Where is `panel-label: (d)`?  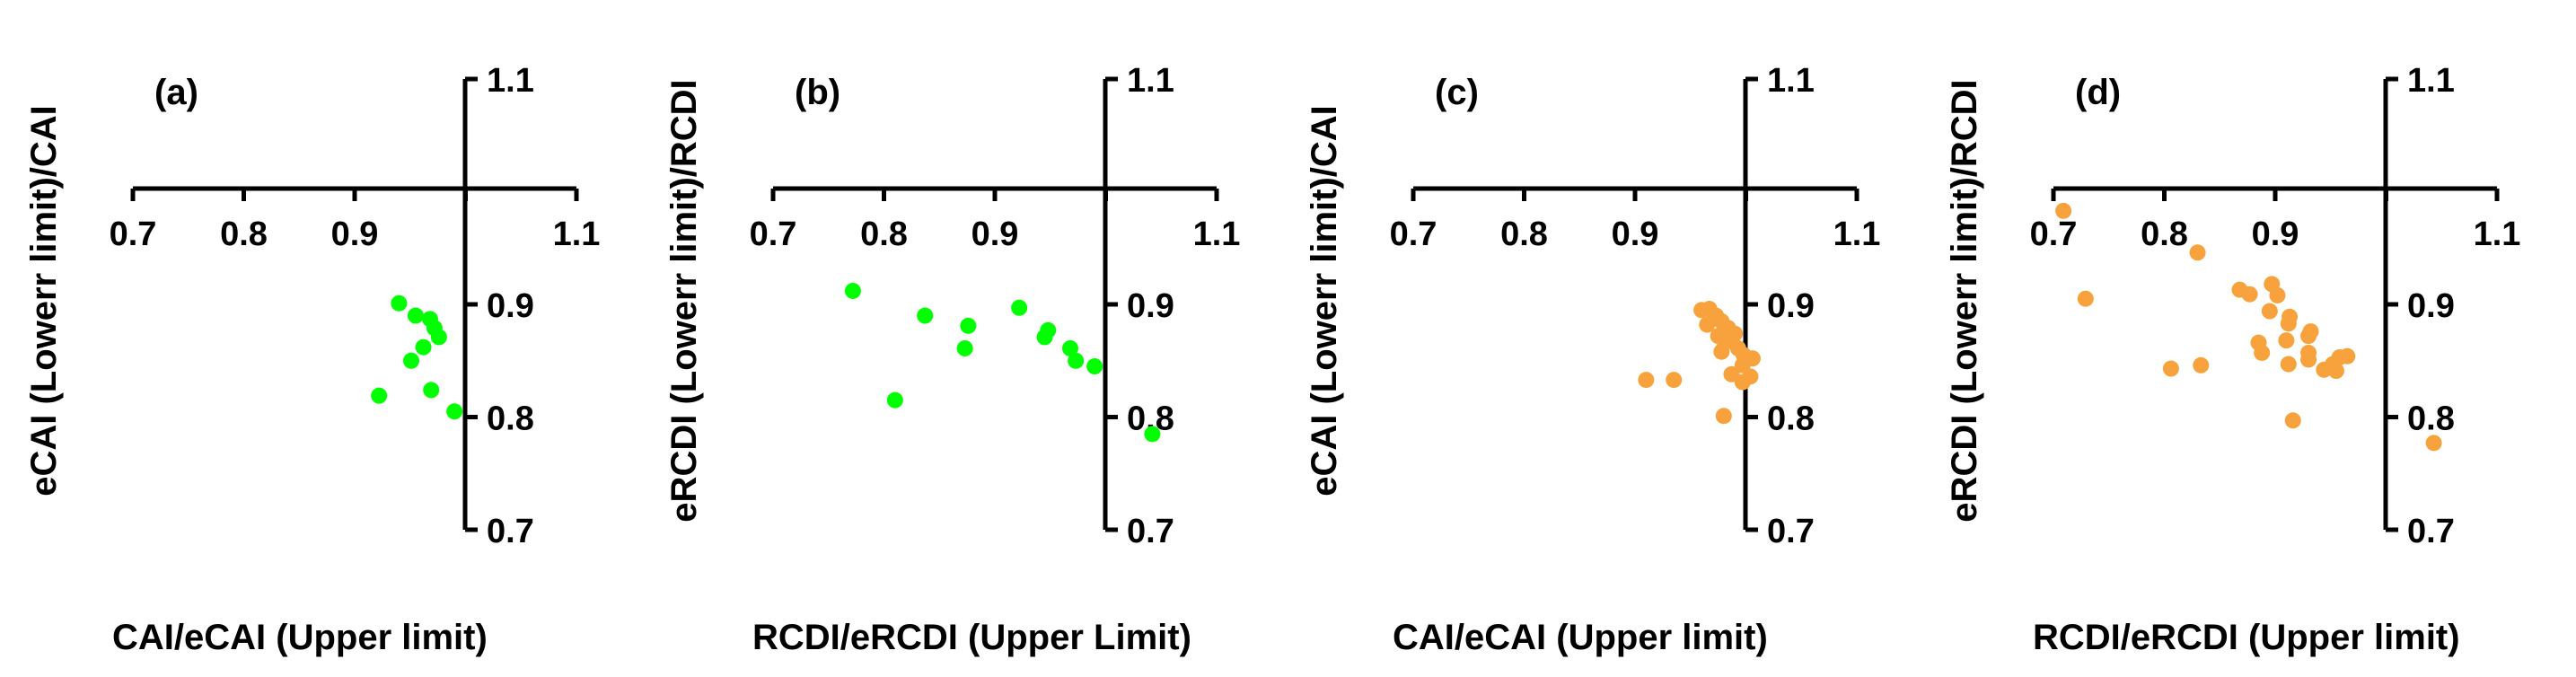 panel-label: (d) is located at coordinates (2098, 92).